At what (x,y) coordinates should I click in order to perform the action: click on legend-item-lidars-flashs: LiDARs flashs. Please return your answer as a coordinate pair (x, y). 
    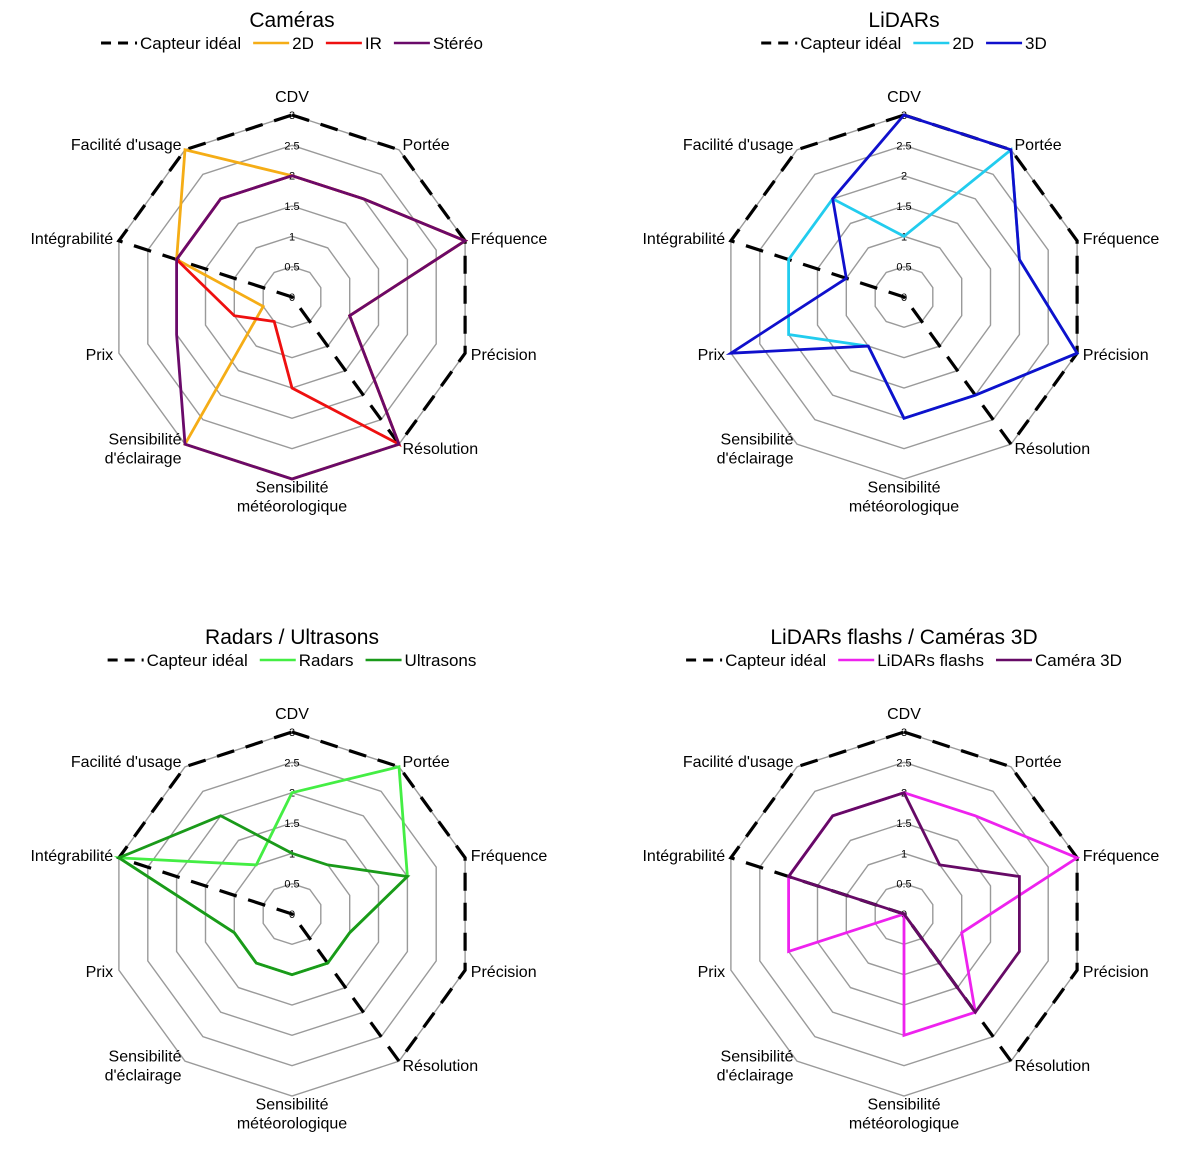
    Looking at the image, I should click on (911, 660).